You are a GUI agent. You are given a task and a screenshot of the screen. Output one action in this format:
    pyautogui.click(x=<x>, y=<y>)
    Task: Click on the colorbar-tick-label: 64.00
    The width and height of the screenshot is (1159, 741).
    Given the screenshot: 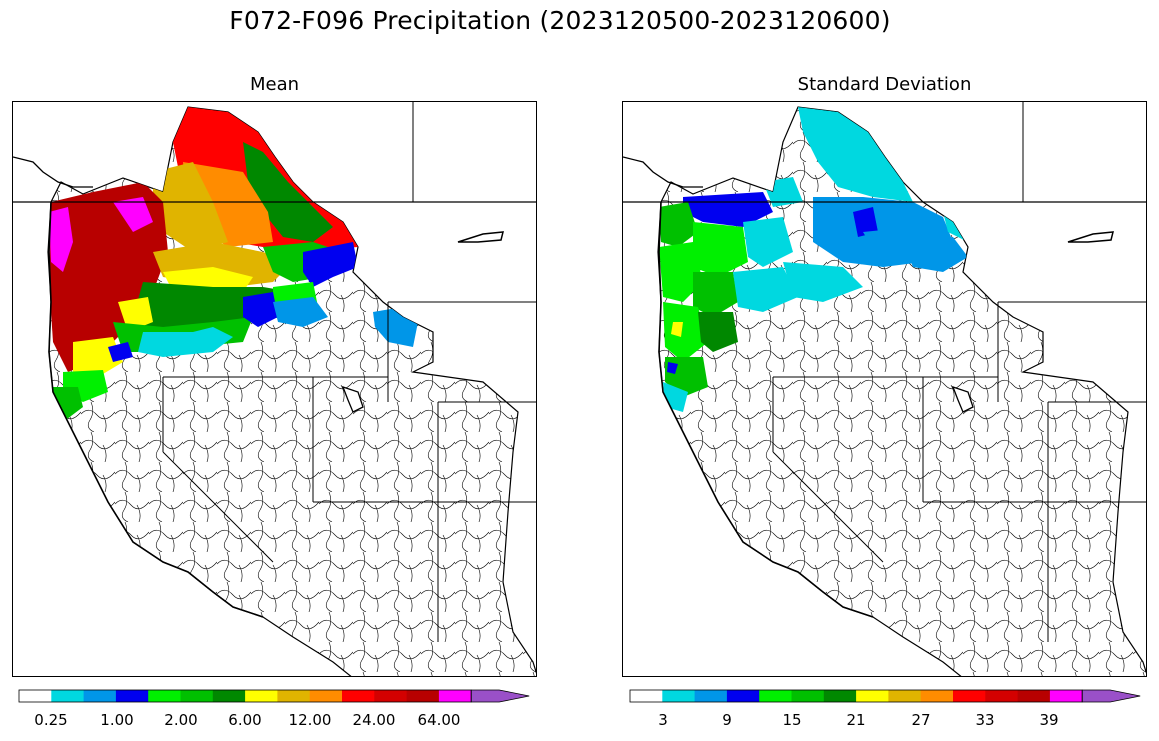 What is the action you would take?
    pyautogui.click(x=439, y=720)
    